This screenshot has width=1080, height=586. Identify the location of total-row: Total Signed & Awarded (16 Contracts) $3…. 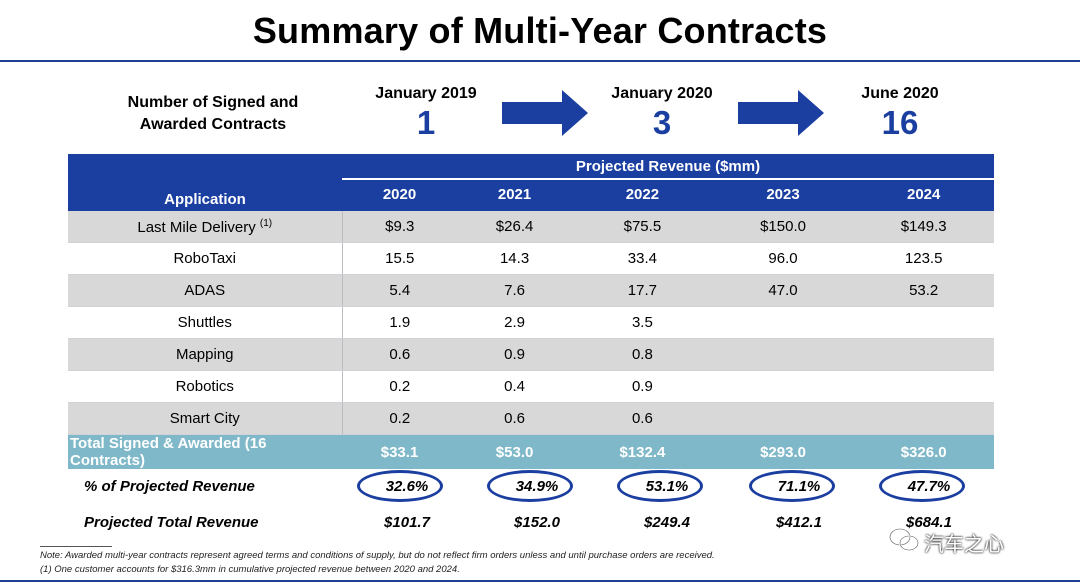
(531, 451).